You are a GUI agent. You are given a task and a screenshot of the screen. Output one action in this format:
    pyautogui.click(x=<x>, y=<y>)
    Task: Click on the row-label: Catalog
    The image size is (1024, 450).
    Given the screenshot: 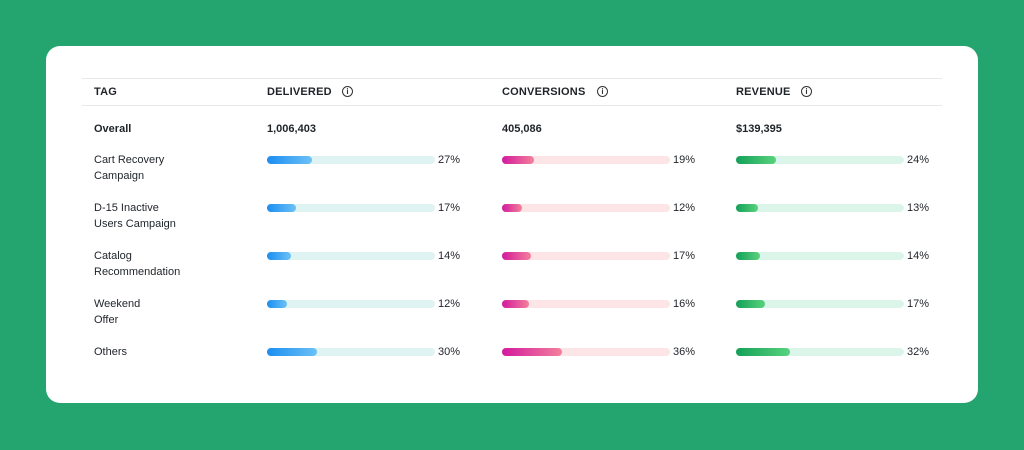 What is the action you would take?
    pyautogui.click(x=113, y=256)
    